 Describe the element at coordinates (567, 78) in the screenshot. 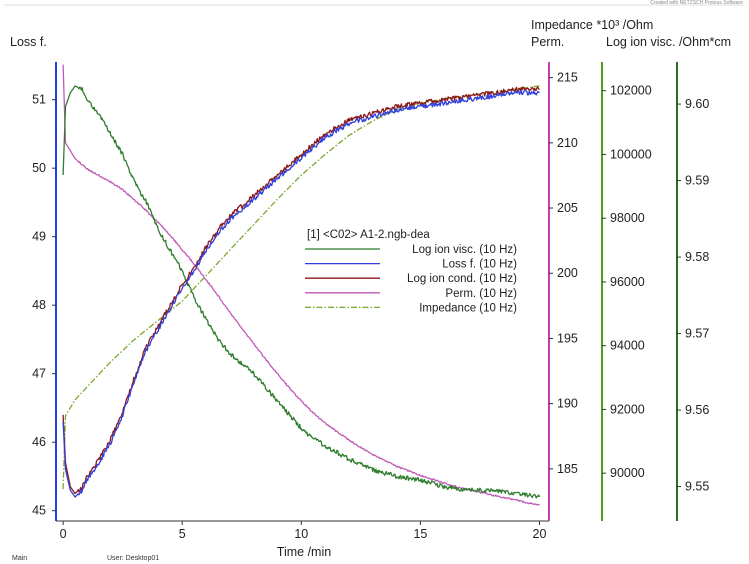

I see `perm-tick-label: 215` at that location.